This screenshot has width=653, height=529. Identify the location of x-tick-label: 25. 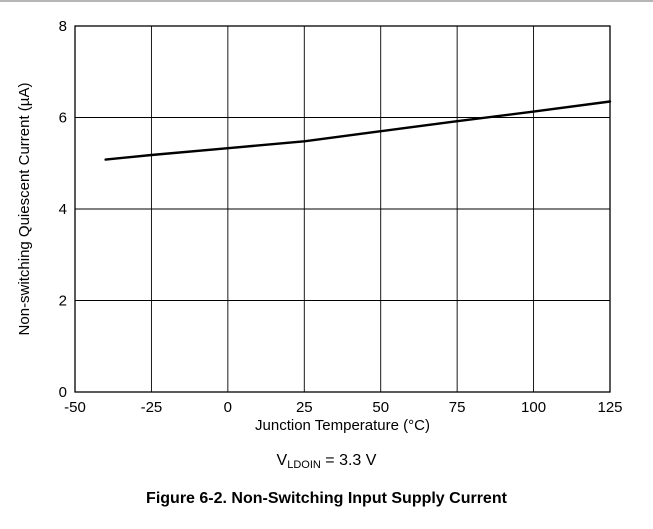
(304, 407).